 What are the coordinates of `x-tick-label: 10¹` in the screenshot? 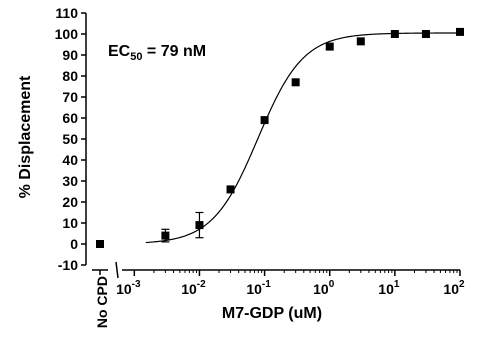 It's located at (389, 288).